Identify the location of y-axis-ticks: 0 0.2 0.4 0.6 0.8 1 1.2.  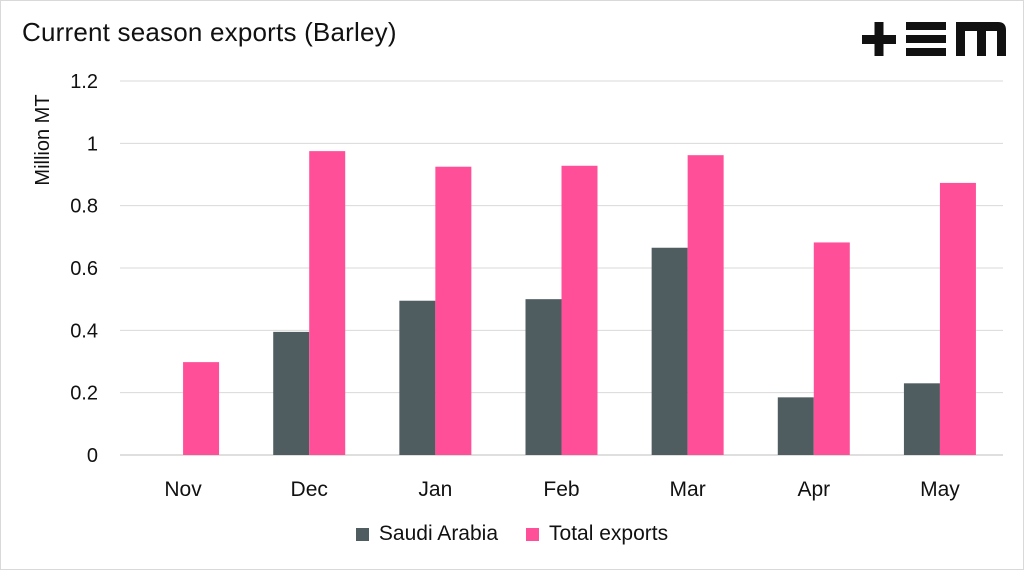
(84, 269).